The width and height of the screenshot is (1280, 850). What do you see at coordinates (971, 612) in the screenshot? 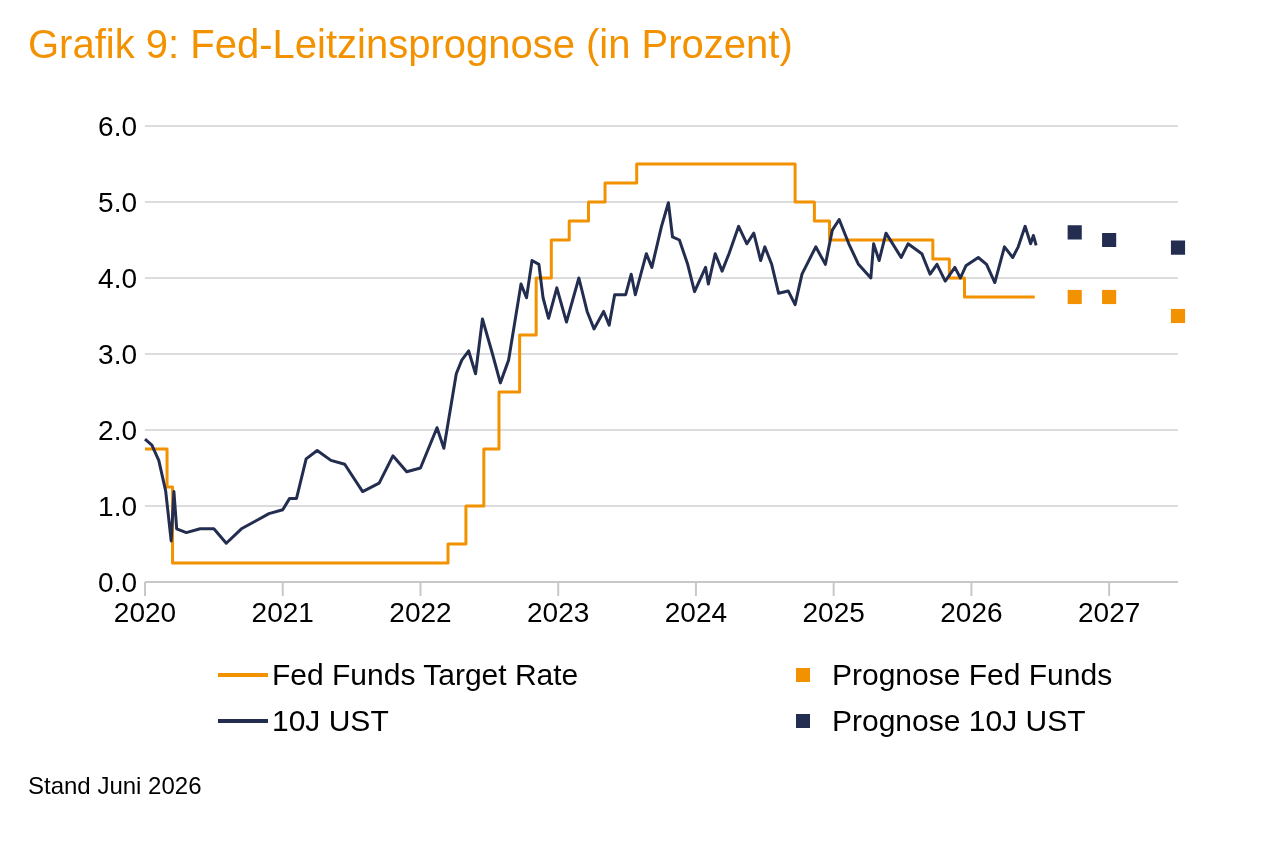
I see `x-tick-label: 2026` at bounding box center [971, 612].